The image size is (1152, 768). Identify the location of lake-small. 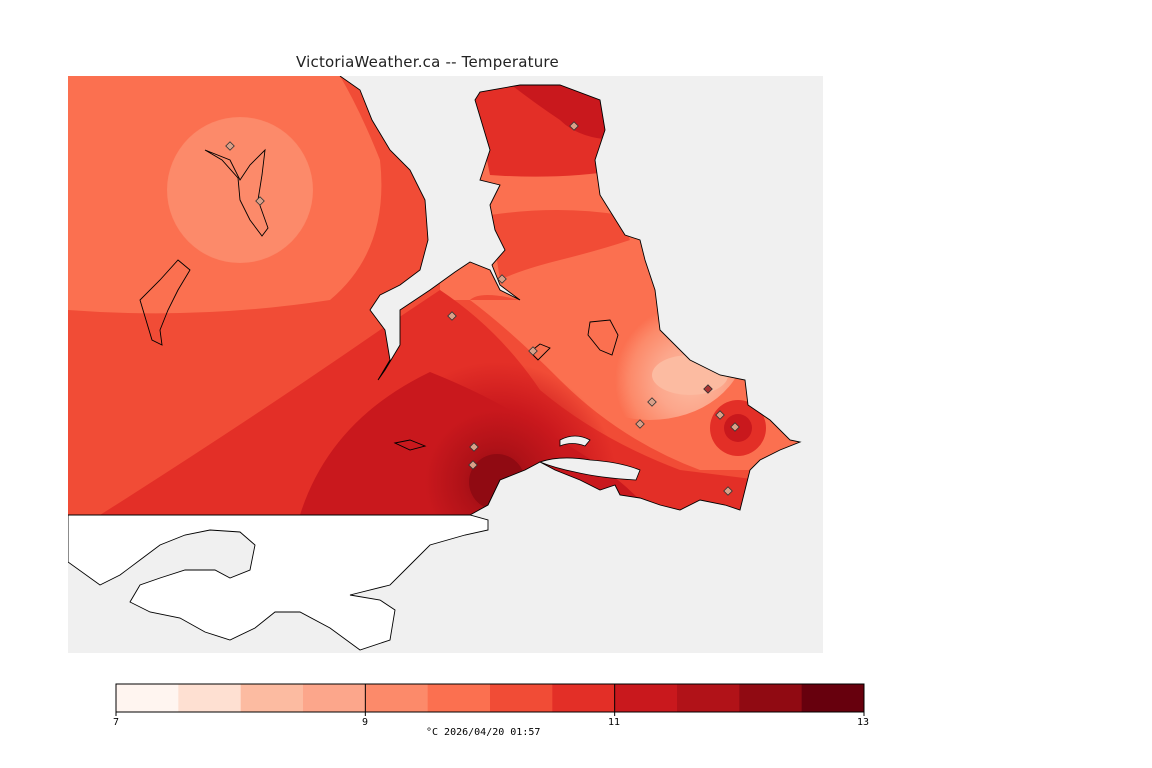
(540, 352).